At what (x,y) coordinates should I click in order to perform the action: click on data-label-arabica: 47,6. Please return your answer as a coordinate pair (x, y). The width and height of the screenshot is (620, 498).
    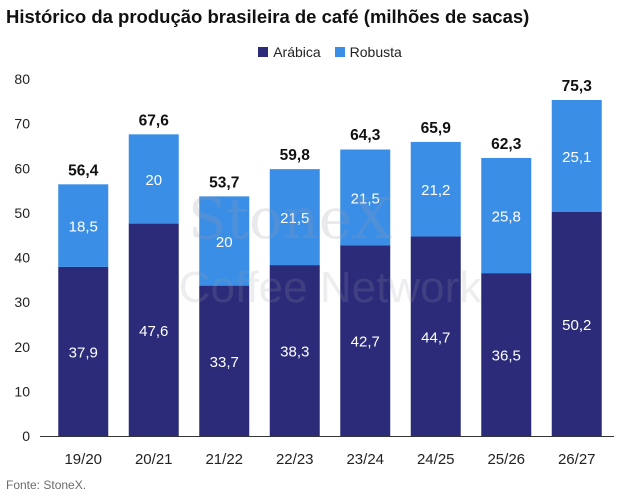
    Looking at the image, I should click on (153, 331).